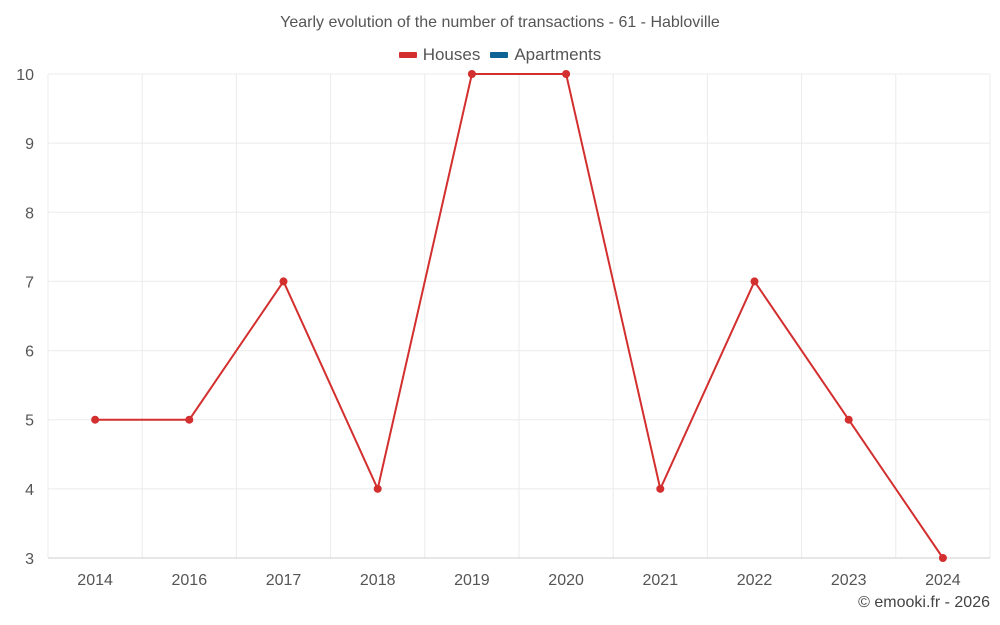  Describe the element at coordinates (755, 580) in the screenshot. I see `x-tick-label: 2022` at that location.